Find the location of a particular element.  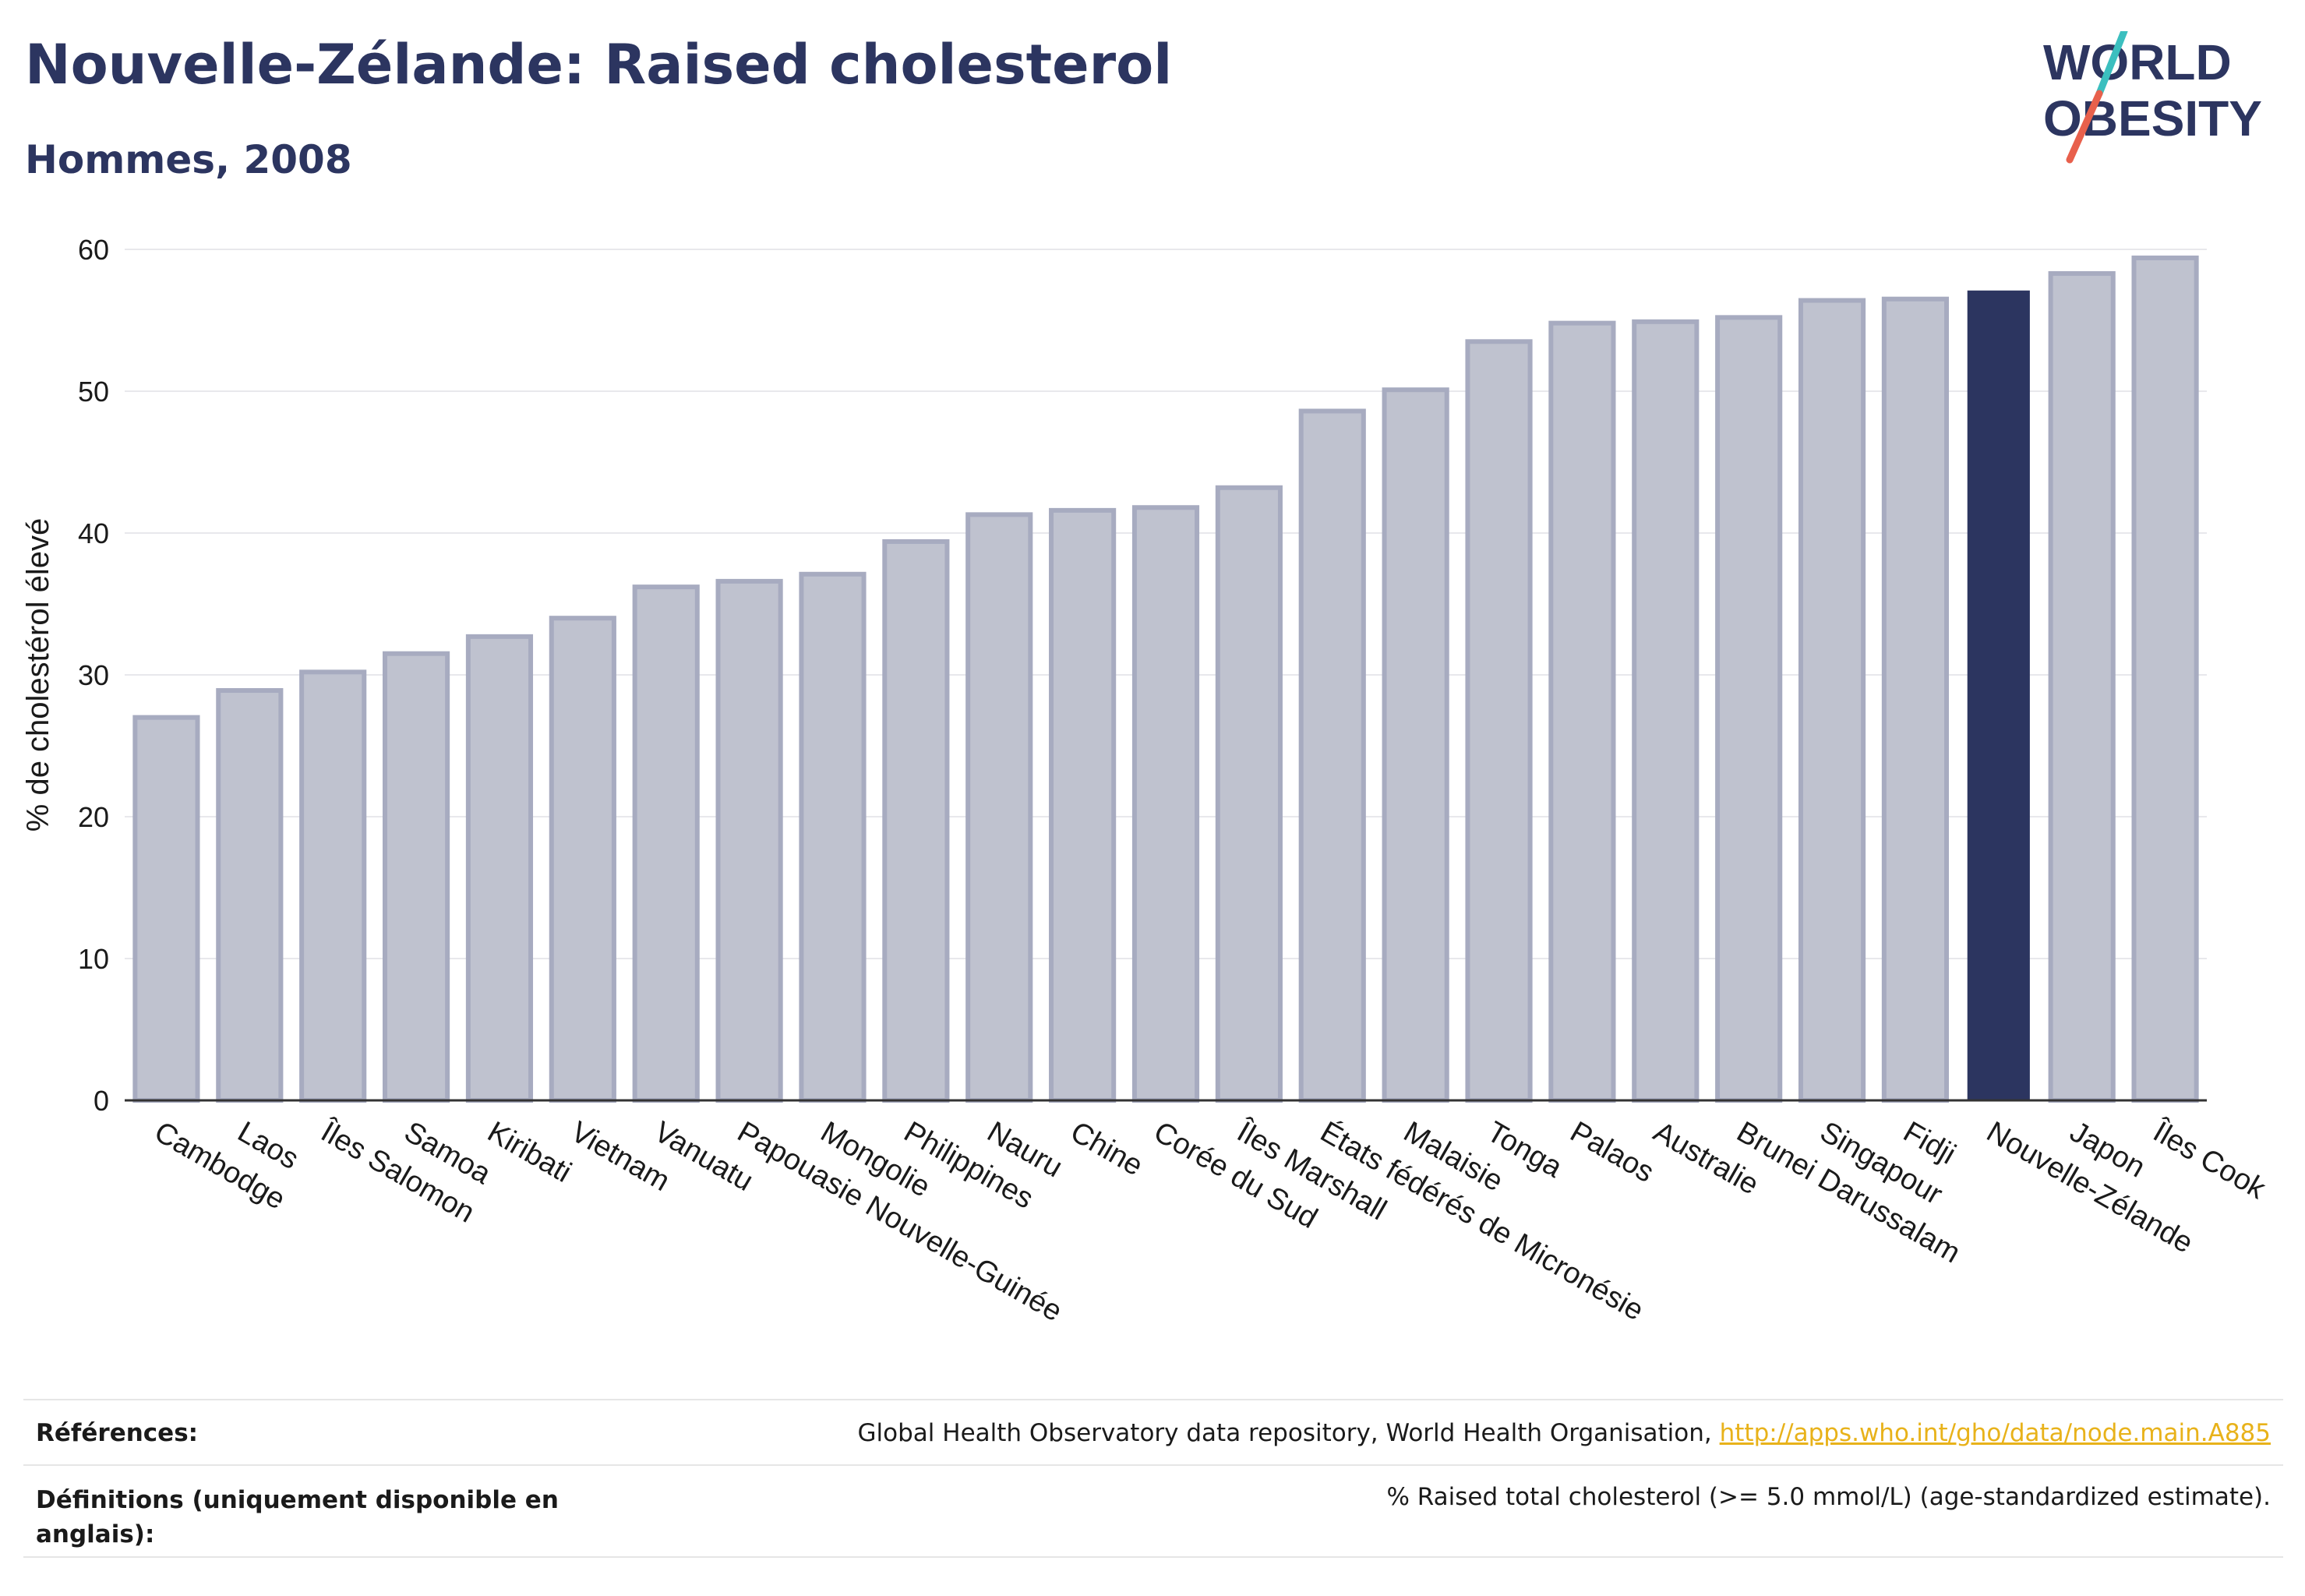

y-tick-label: 60 is located at coordinates (93, 250).